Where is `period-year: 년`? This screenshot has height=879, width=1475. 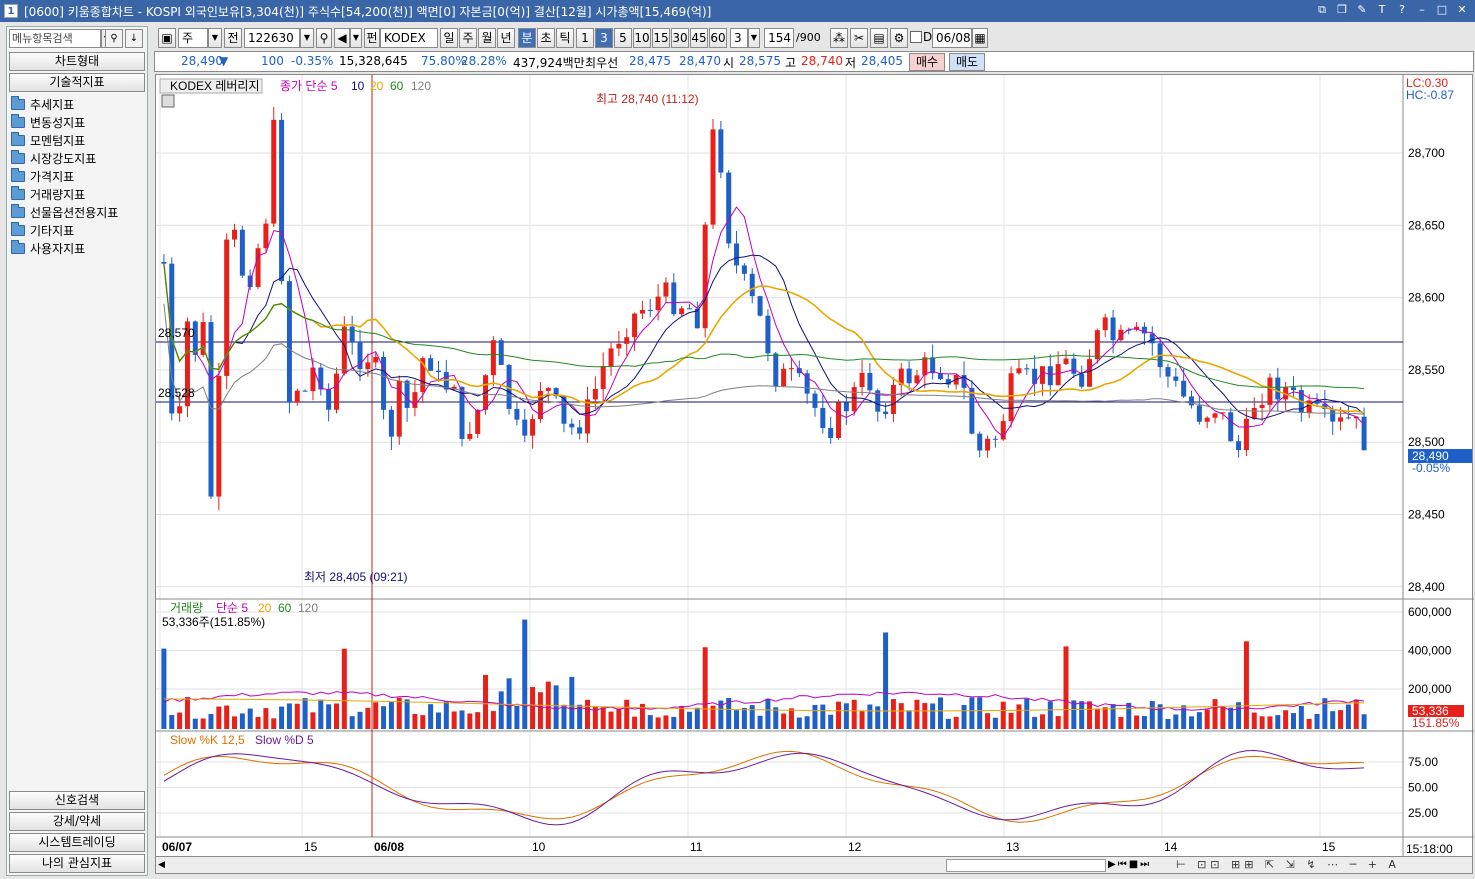
period-year: 년 is located at coordinates (506, 38).